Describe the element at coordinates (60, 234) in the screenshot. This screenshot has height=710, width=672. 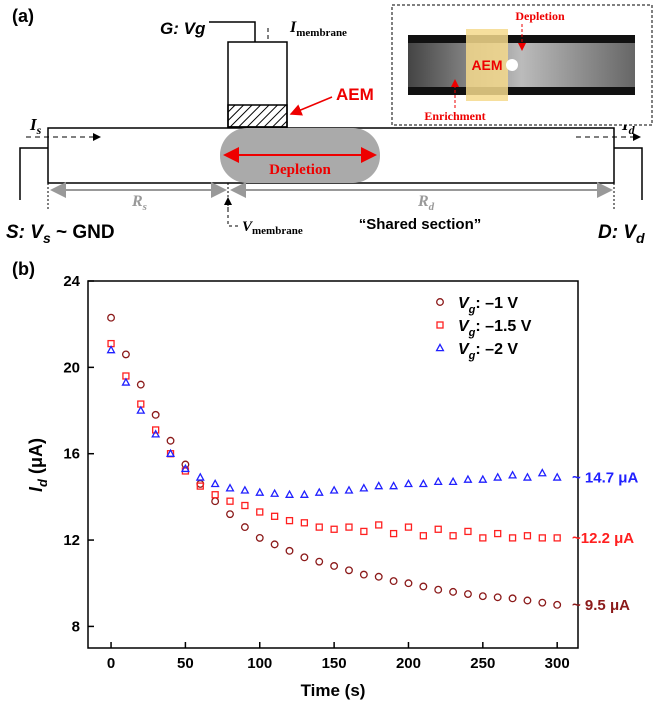
I see `source-label: S: Vs ~ GND` at that location.